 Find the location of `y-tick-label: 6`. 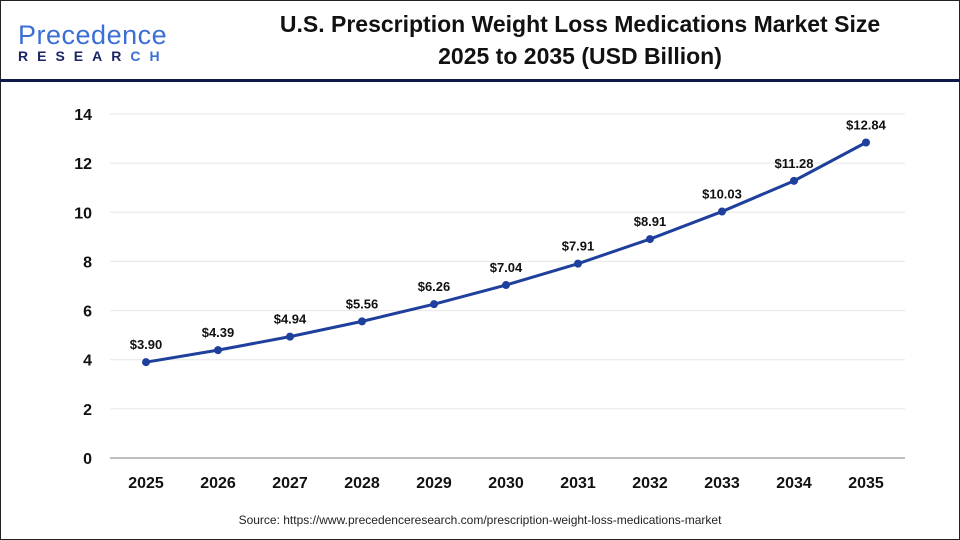

y-tick-label: 6 is located at coordinates (87, 312).